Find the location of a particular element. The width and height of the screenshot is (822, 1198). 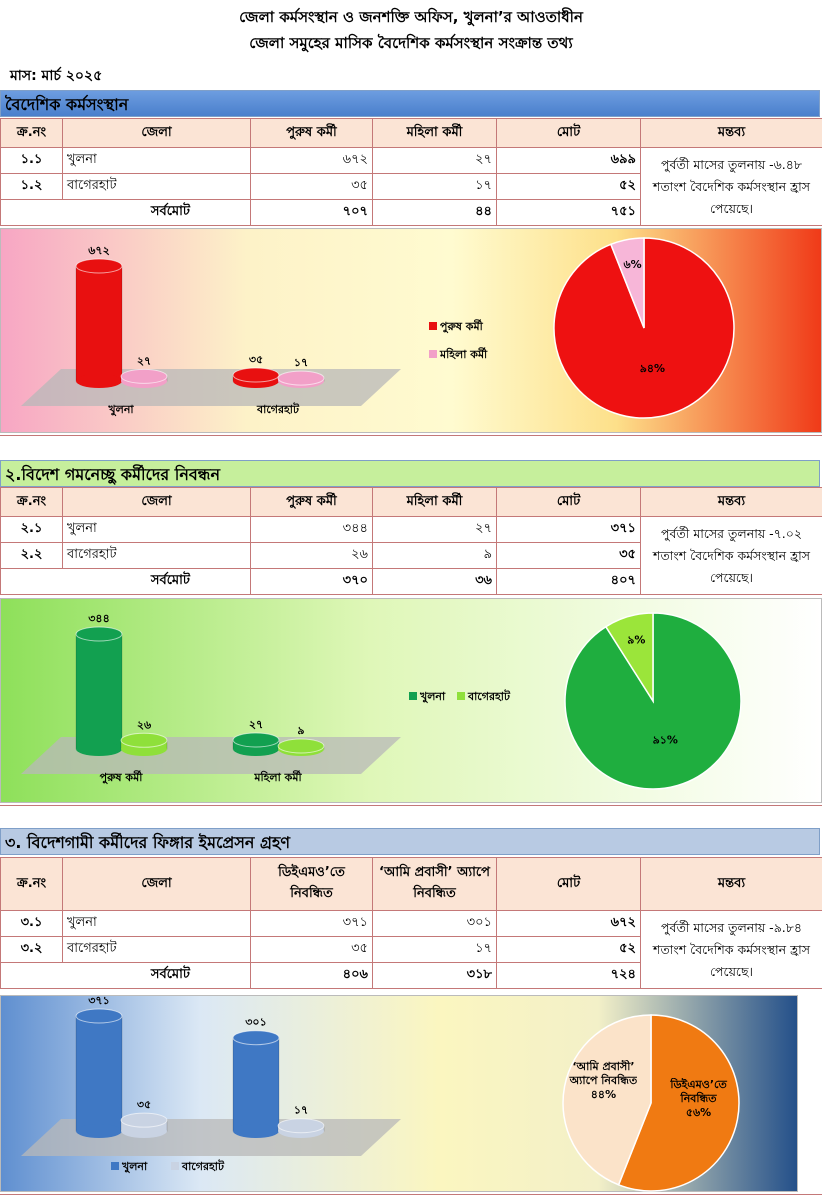

header-cell: মোট is located at coordinates (568, 884).